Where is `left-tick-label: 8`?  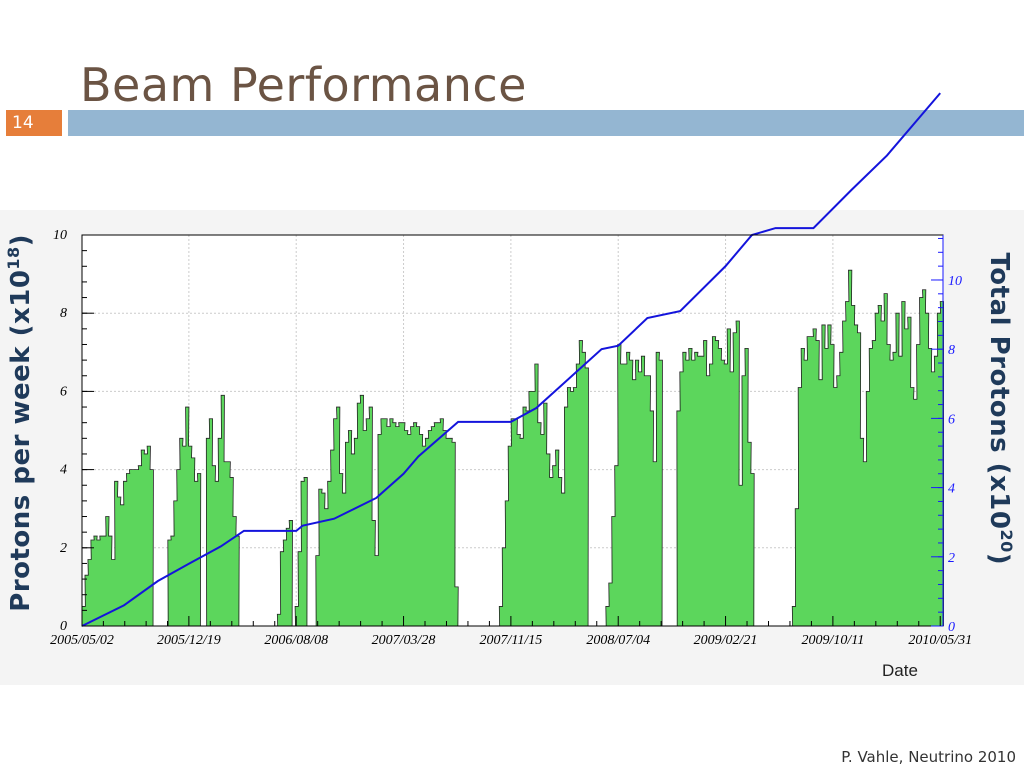
left-tick-label: 8 is located at coordinates (63, 313).